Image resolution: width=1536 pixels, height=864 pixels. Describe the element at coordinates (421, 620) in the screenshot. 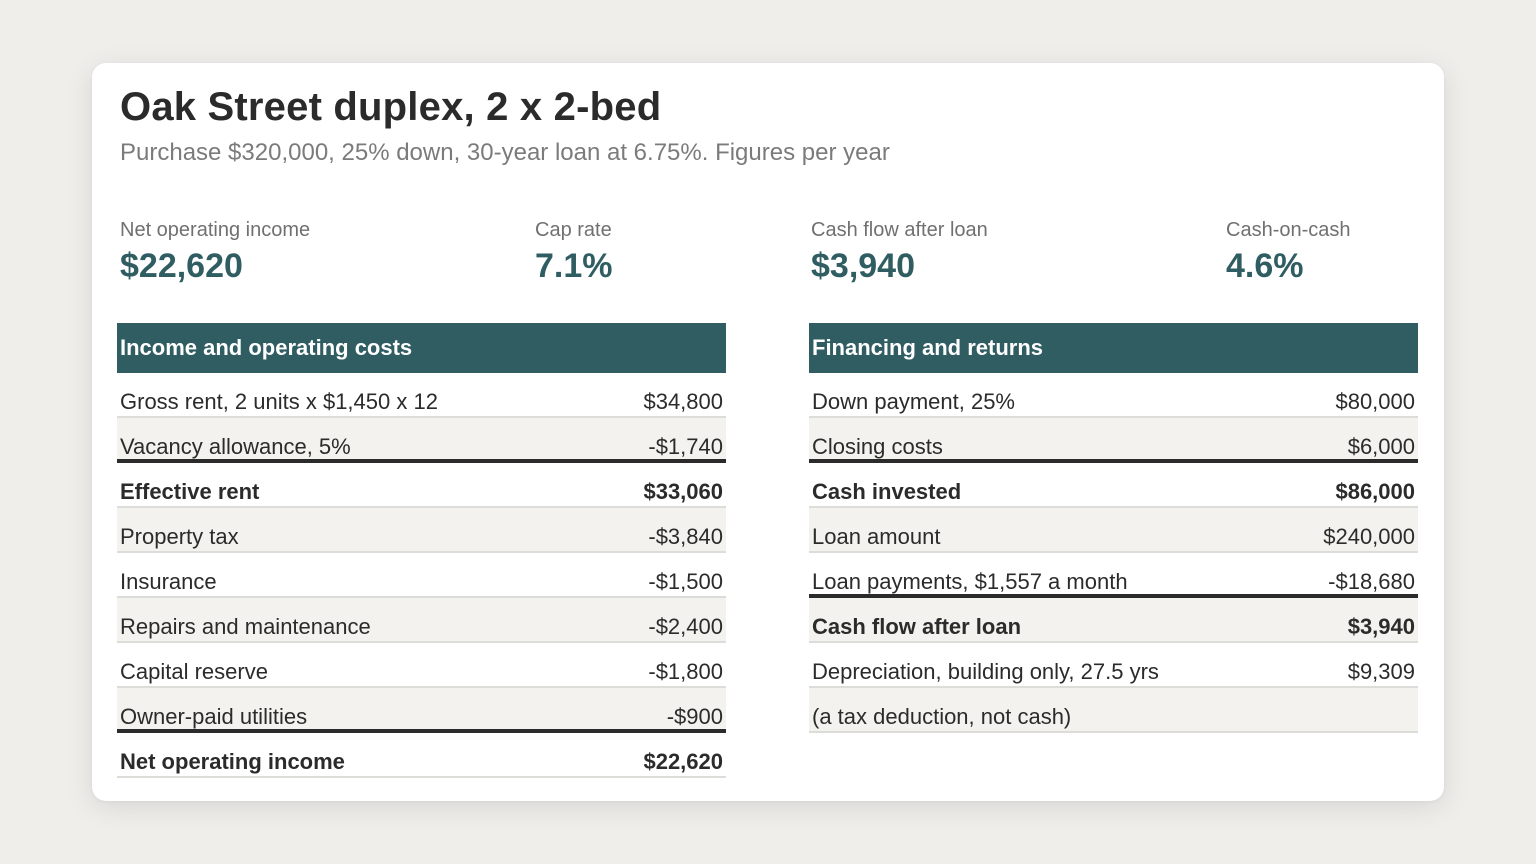

I see `table-row: Repairs and maintenance -$2,400` at that location.